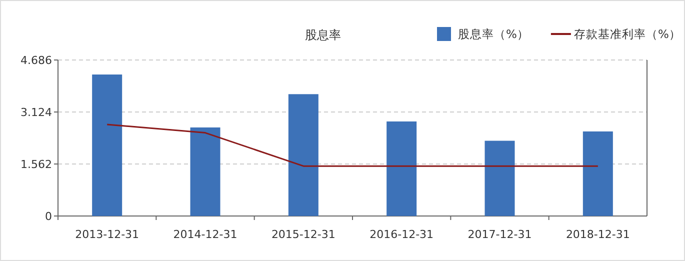 This screenshot has height=261, width=685. What do you see at coordinates (402, 234) in the screenshot?
I see `x-tick-label: 2016-12-31` at bounding box center [402, 234].